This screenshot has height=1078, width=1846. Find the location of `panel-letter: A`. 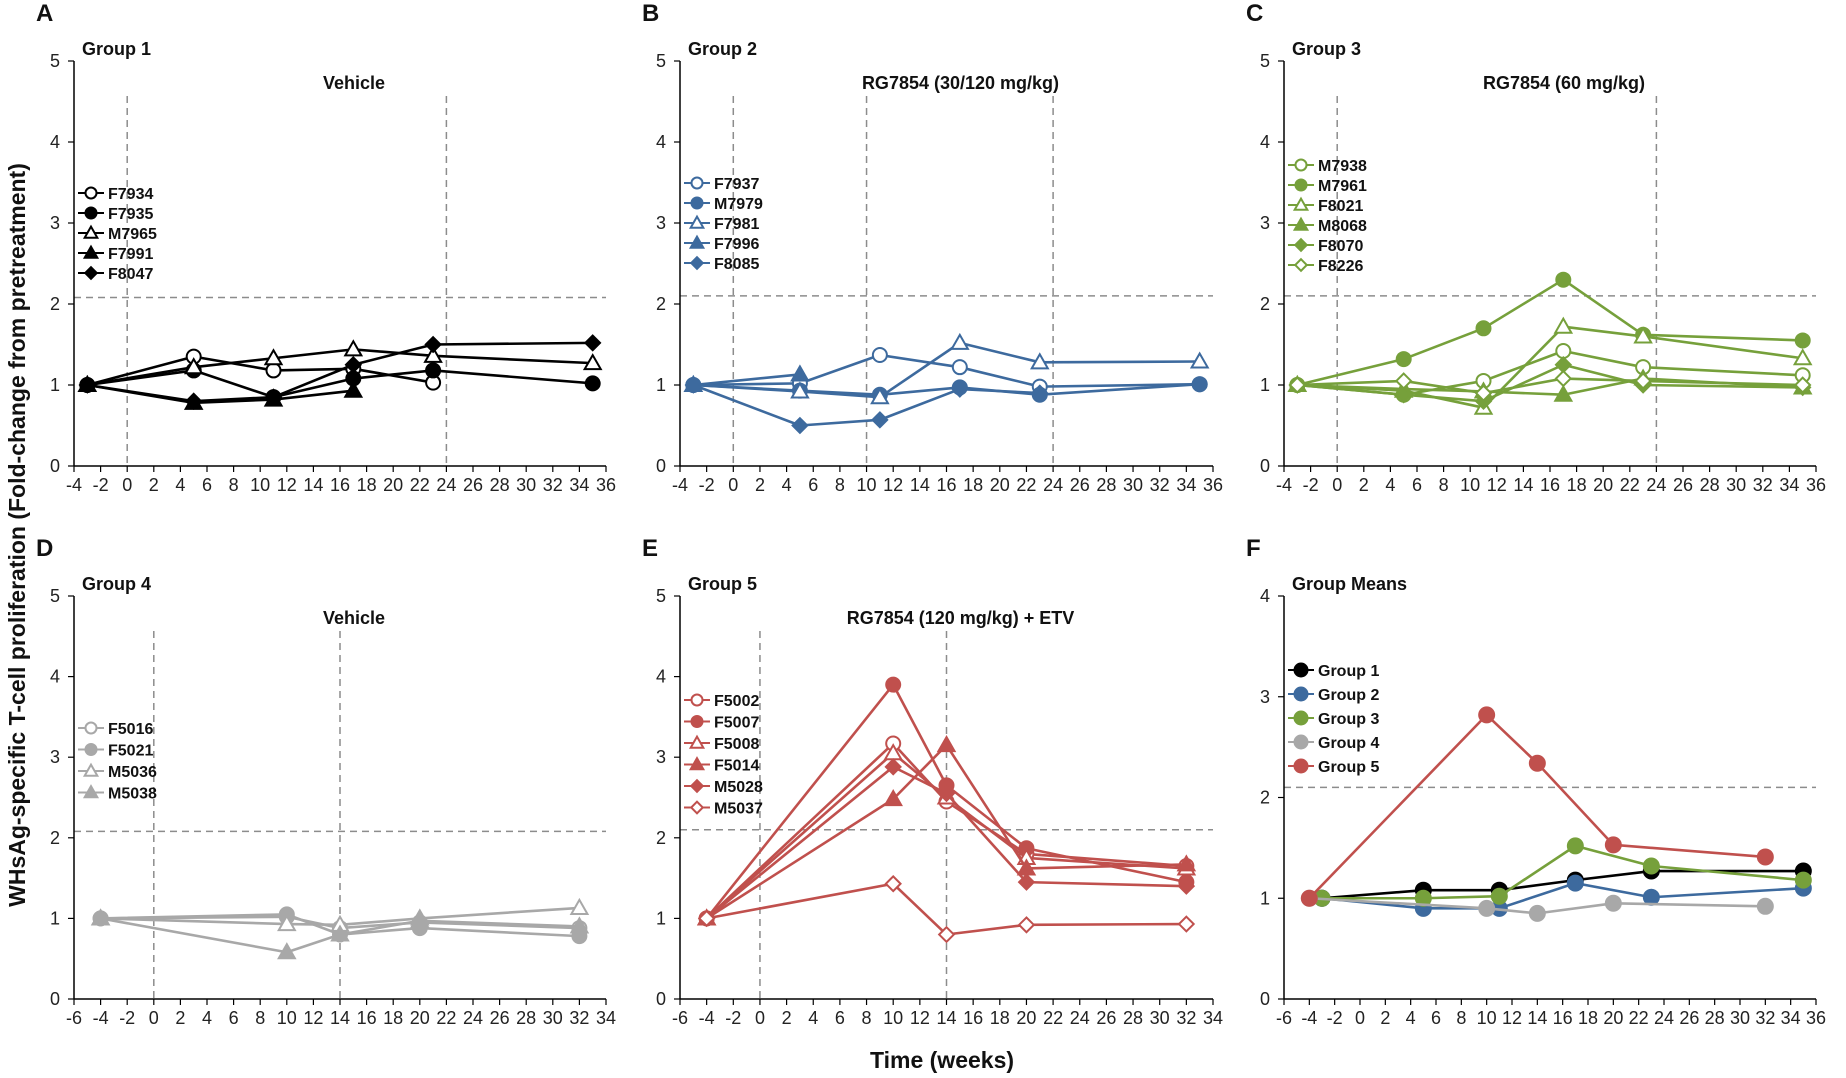

panel-letter: A is located at coordinates (44, 13).